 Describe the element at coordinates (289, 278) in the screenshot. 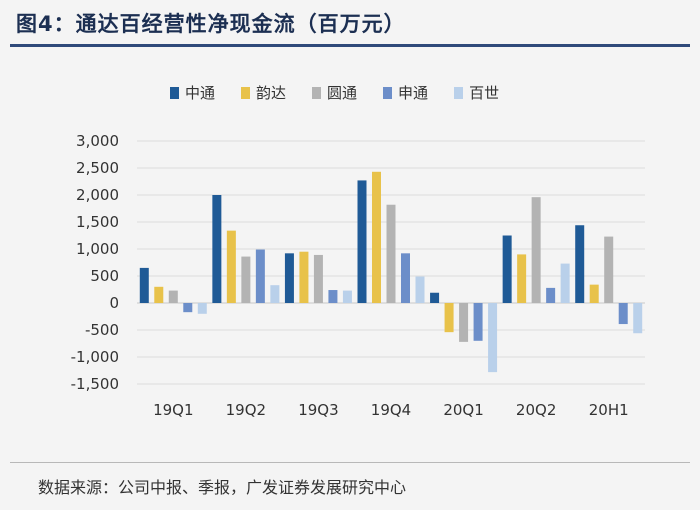

I see `bar-1-19Q3` at that location.